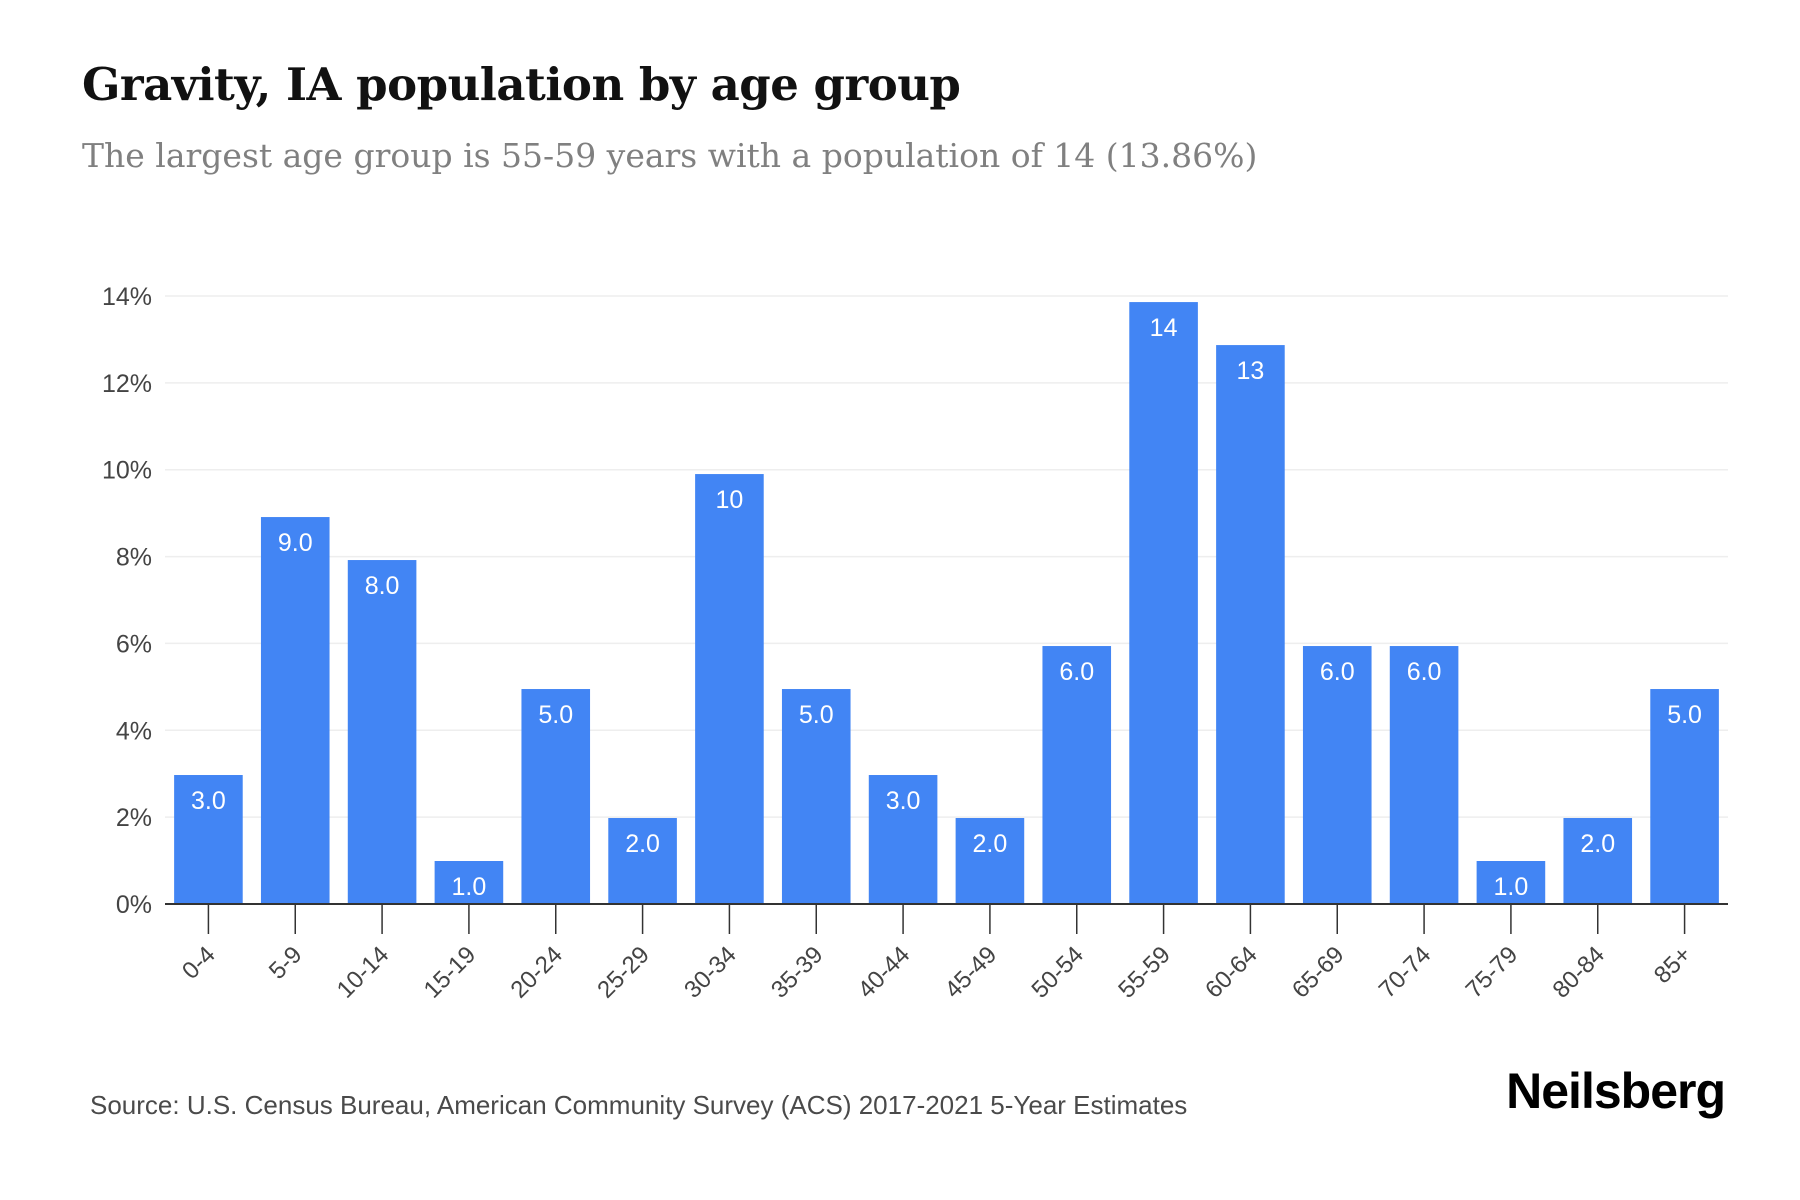 This screenshot has height=1200, width=1800. I want to click on y-tick-label: 8%, so click(134, 558).